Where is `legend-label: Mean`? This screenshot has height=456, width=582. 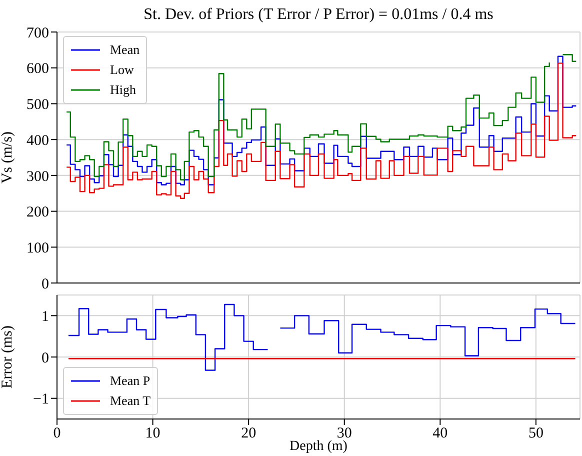
legend-label: Mean is located at coordinates (125, 50).